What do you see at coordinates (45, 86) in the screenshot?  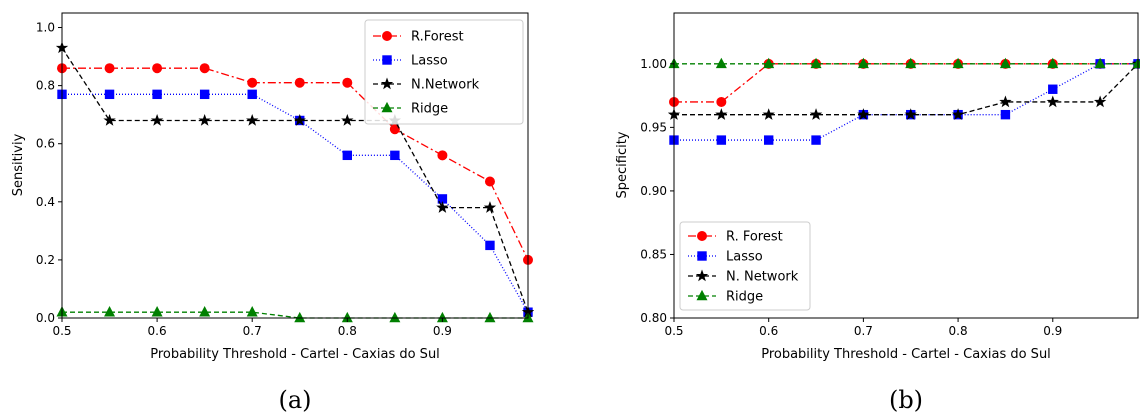 I see `y-tick-label: 0.8` at bounding box center [45, 86].